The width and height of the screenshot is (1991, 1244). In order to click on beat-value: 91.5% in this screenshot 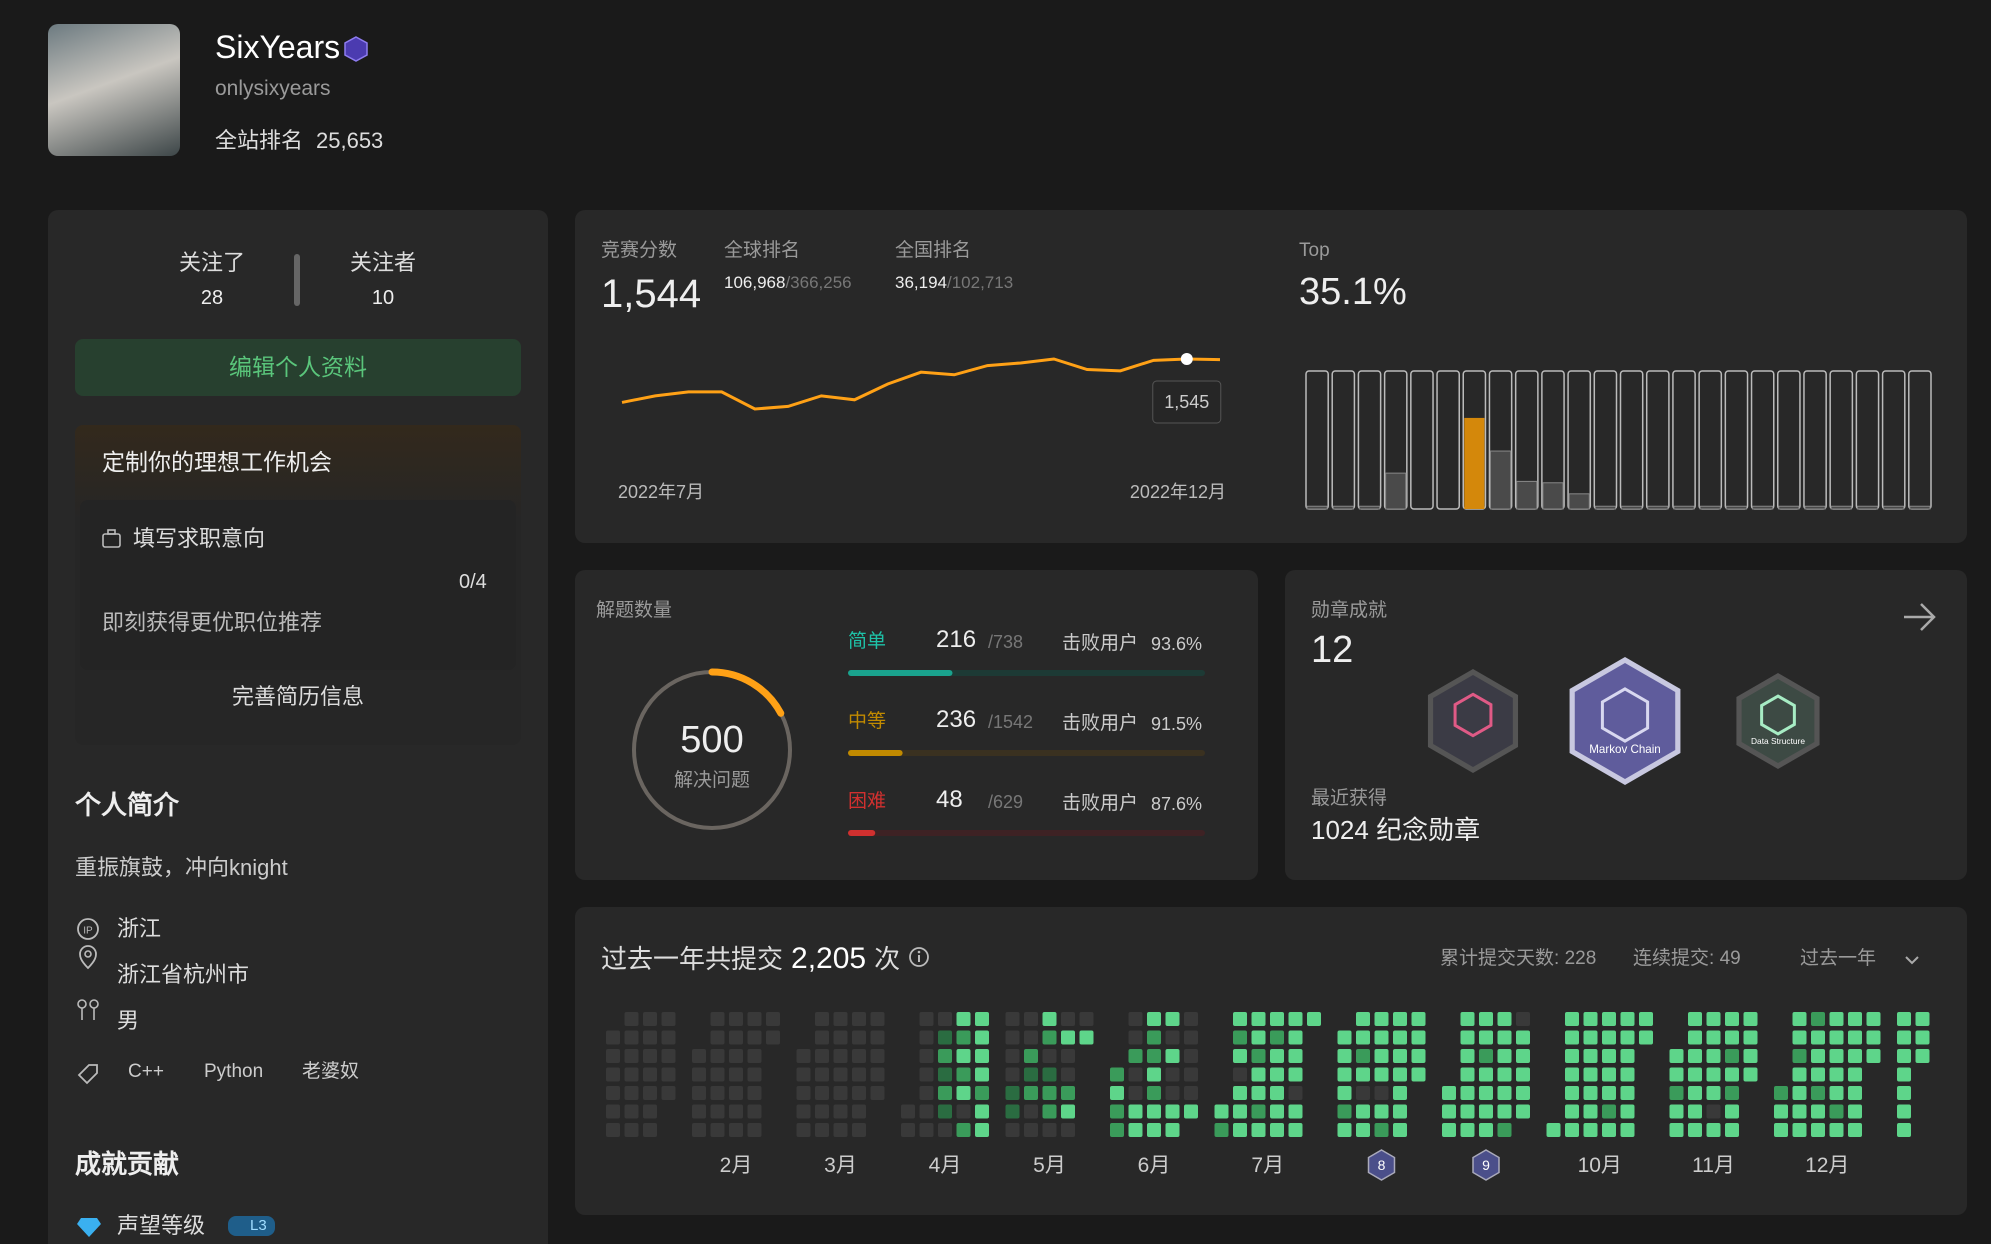, I will do `click(1177, 724)`.